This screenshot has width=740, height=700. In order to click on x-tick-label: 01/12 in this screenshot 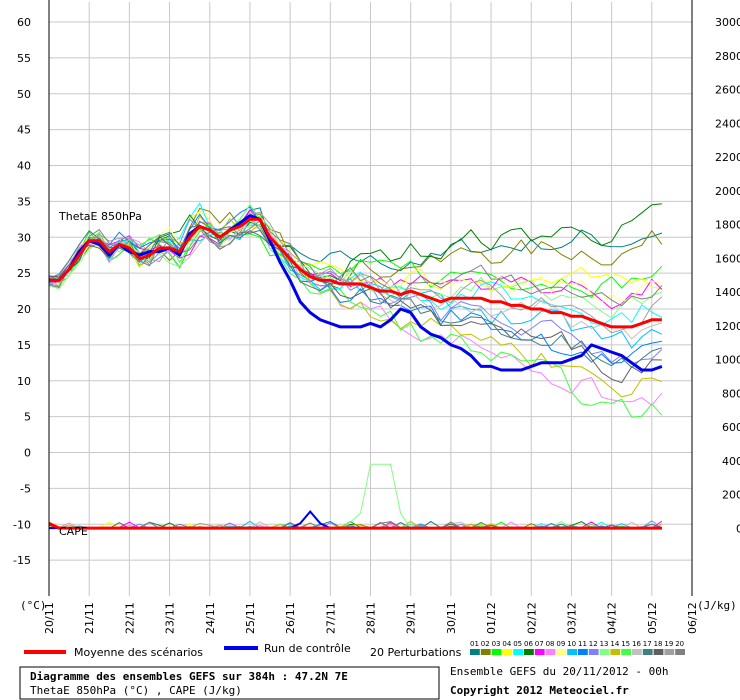, I will do `click(491, 618)`.